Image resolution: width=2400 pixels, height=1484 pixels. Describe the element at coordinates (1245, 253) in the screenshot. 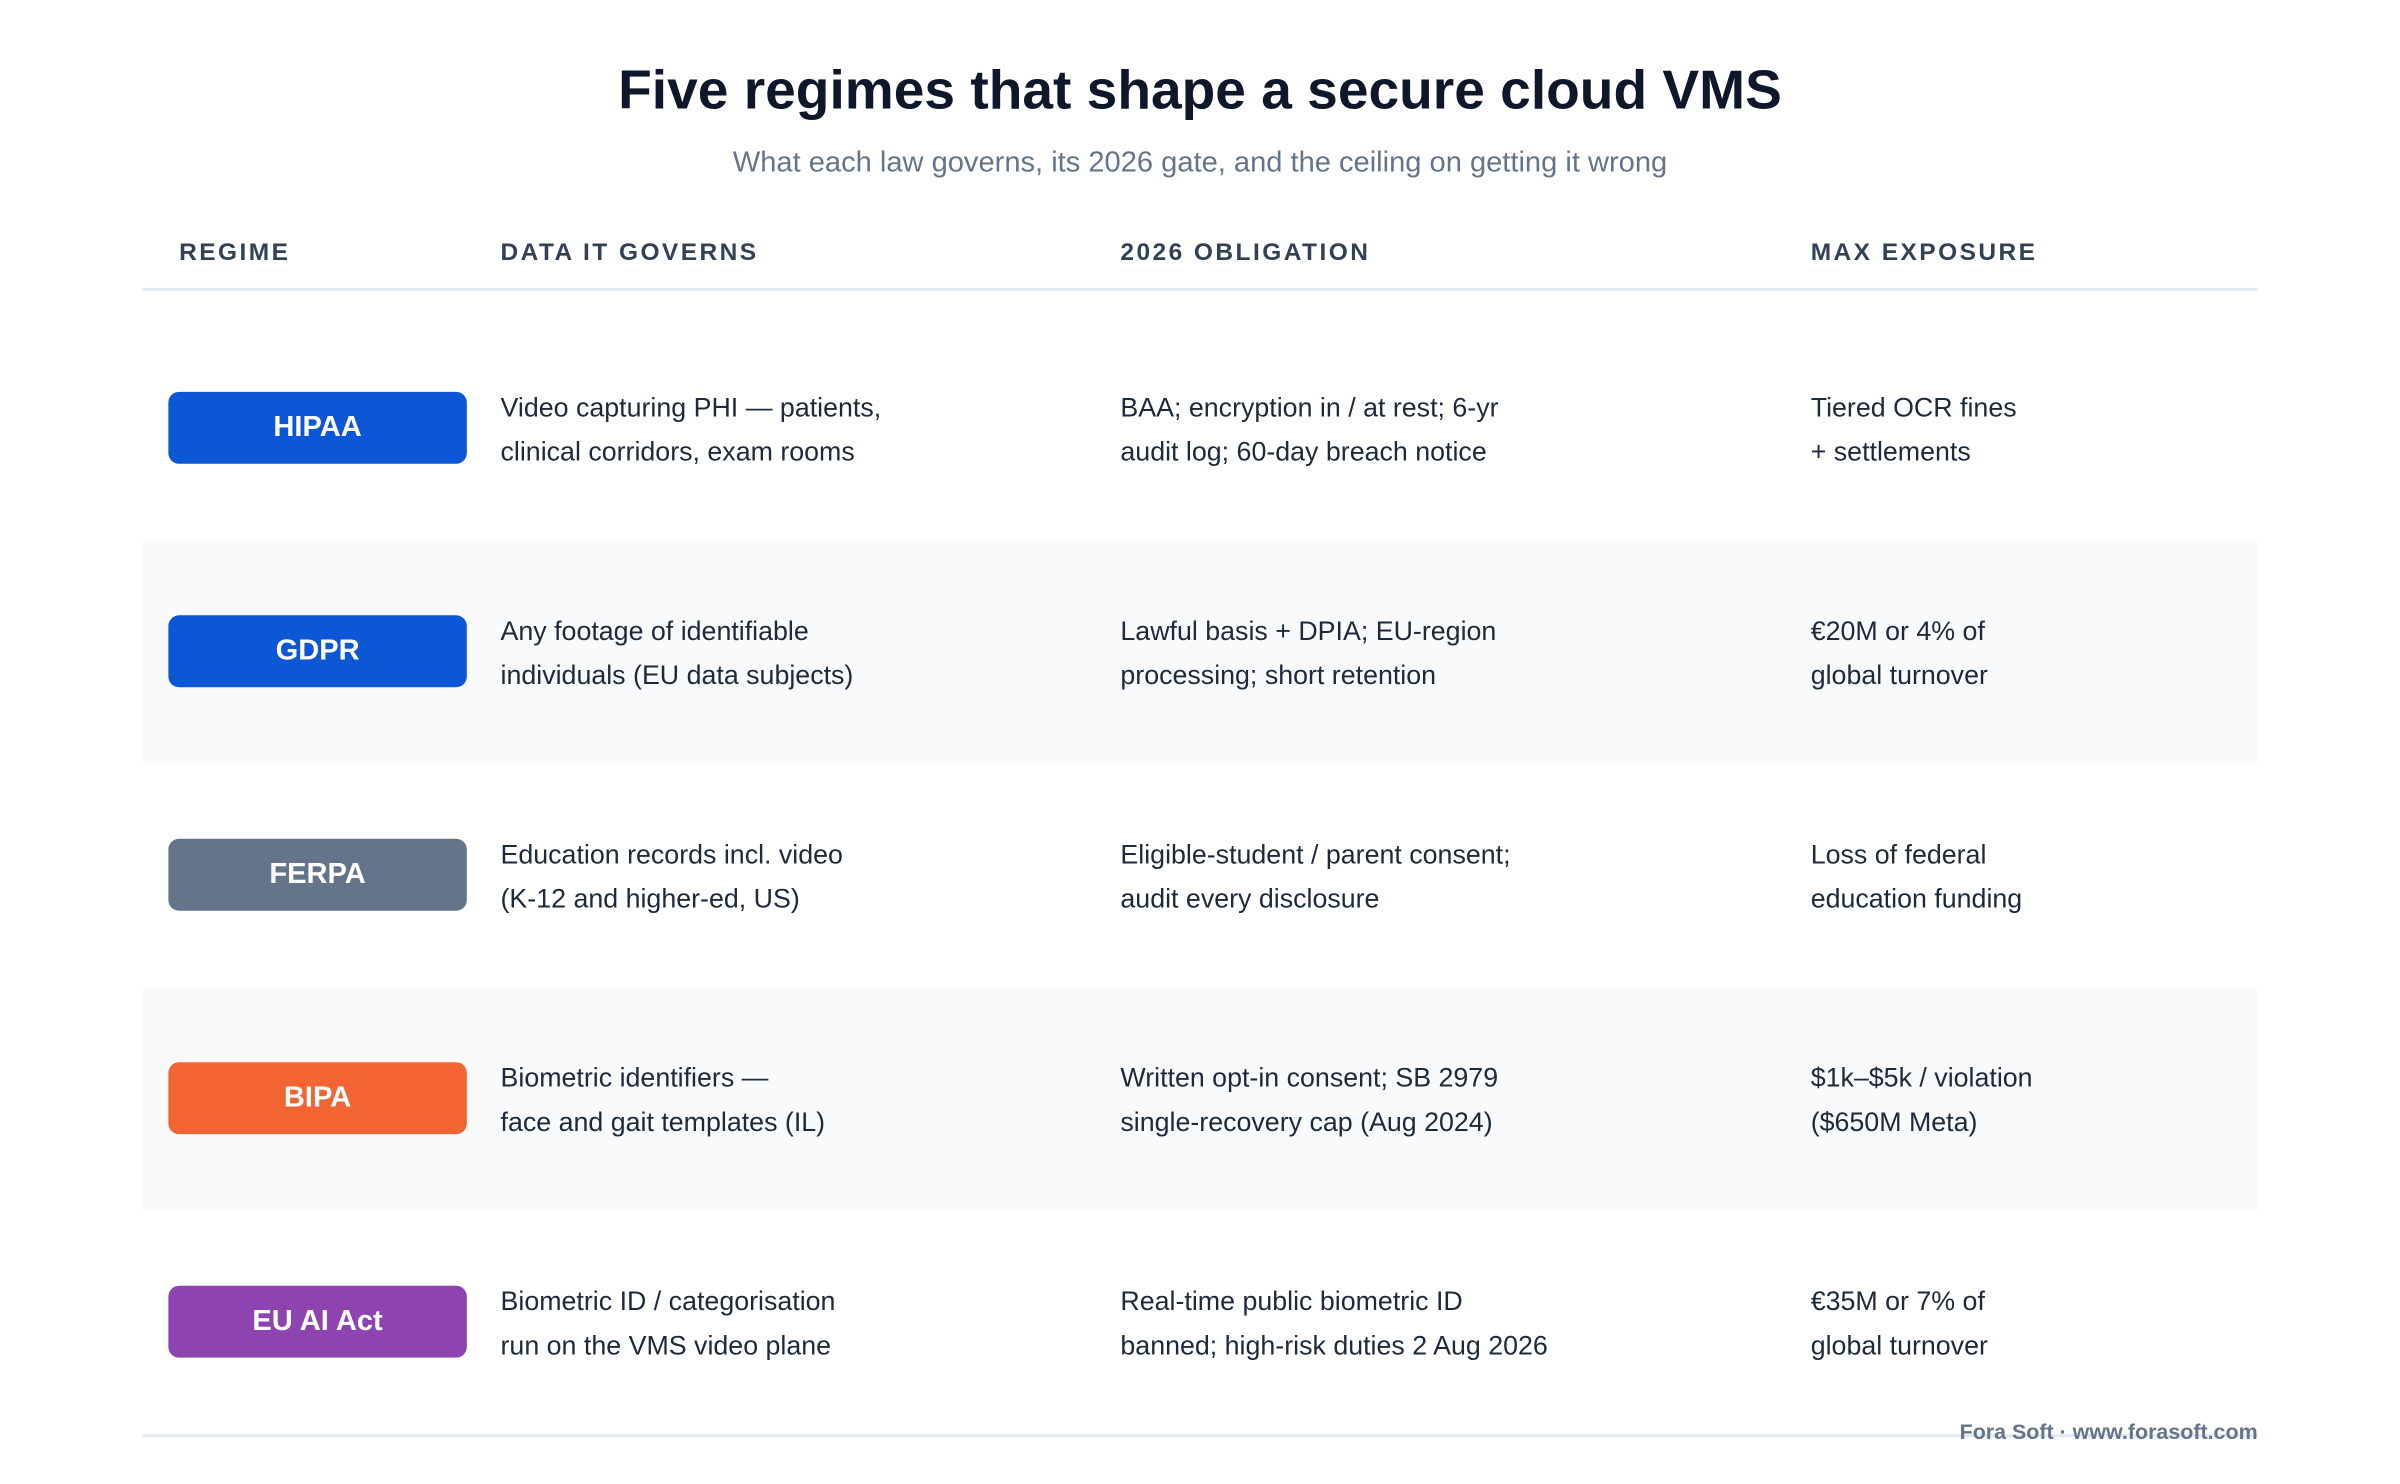

I see `column-header: 2026 OBLIGATION` at that location.